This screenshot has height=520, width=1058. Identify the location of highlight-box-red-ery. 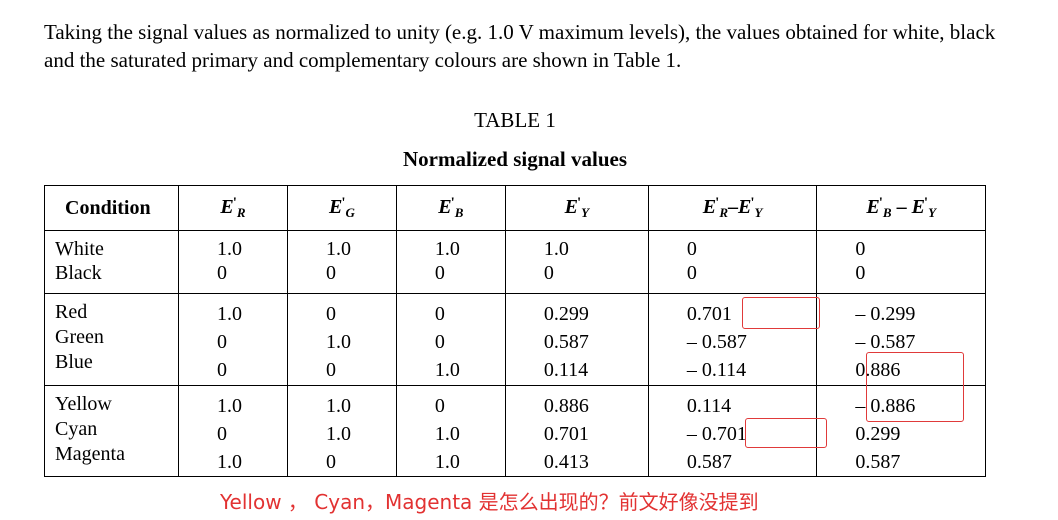
(781, 313).